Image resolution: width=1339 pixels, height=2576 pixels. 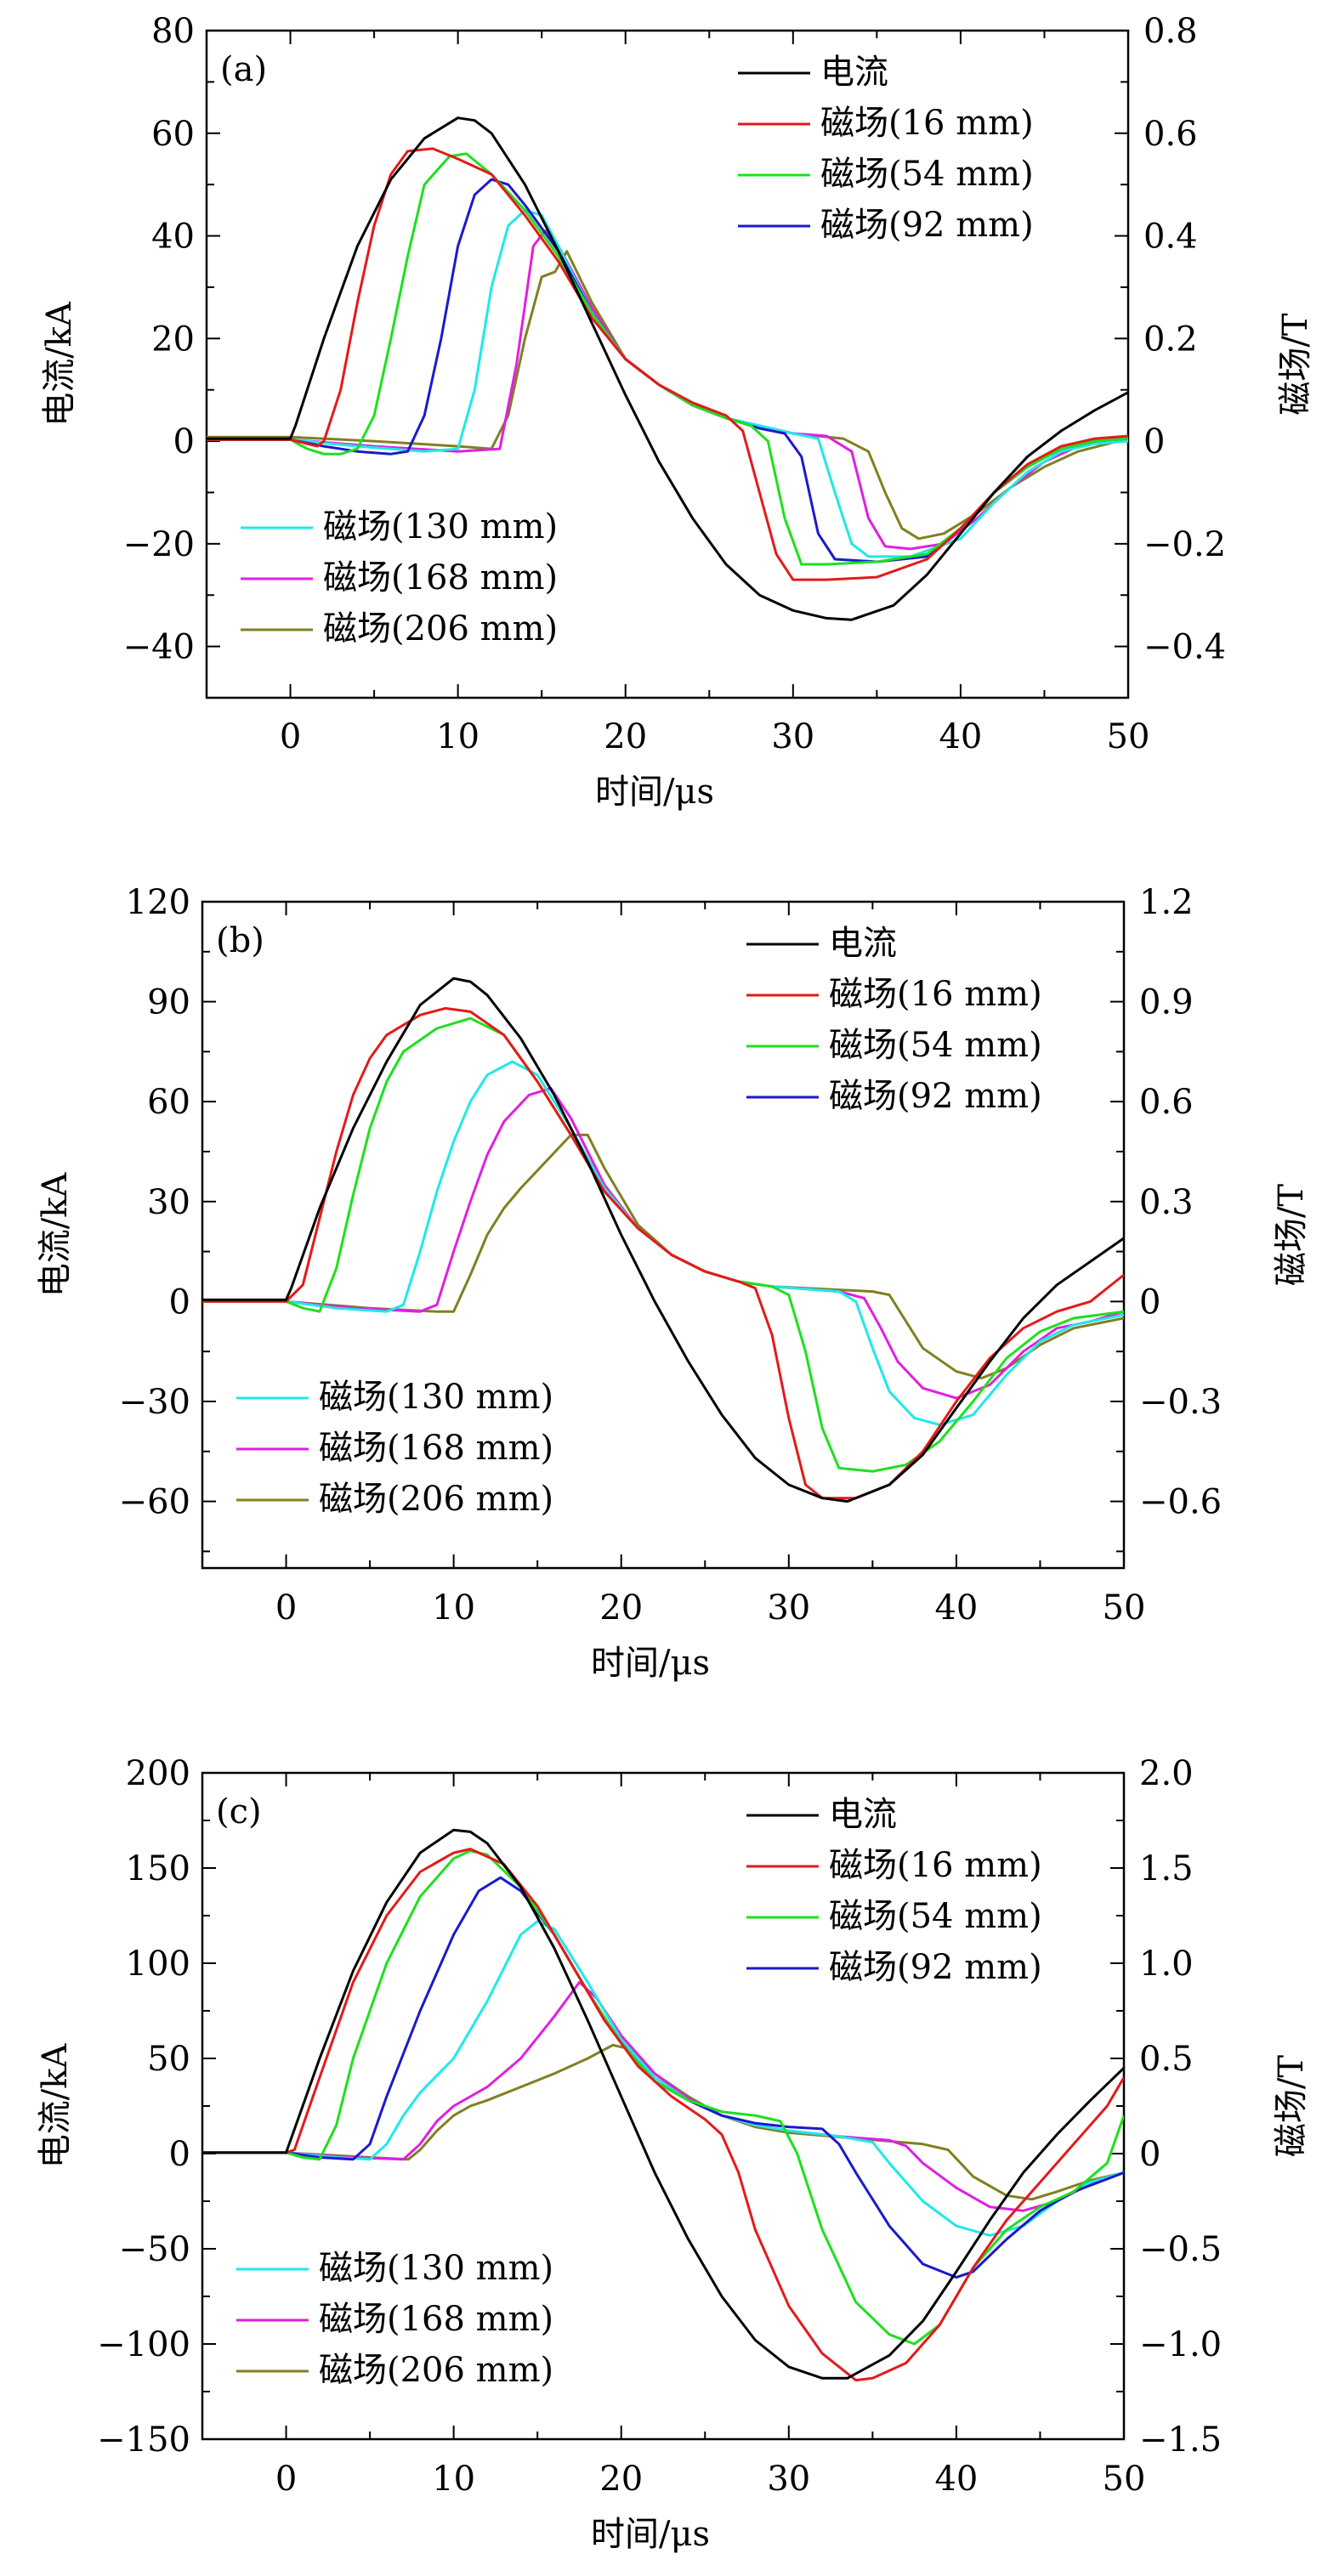 I want to click on y-tick-label: 20, so click(x=173, y=339).